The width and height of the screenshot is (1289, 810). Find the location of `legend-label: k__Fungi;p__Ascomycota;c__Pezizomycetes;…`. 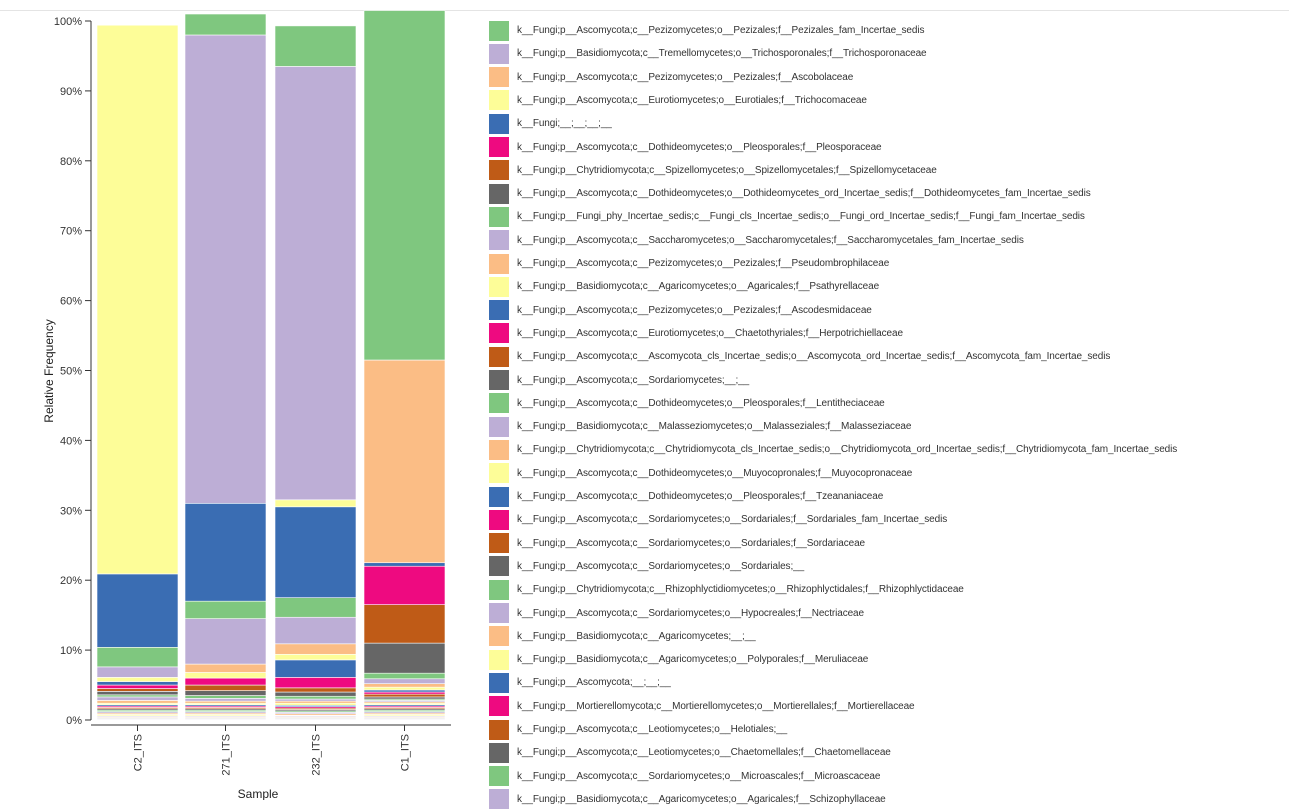

legend-label: k__Fungi;p__Ascomycota;c__Pezizomycetes;… is located at coordinates (721, 30).